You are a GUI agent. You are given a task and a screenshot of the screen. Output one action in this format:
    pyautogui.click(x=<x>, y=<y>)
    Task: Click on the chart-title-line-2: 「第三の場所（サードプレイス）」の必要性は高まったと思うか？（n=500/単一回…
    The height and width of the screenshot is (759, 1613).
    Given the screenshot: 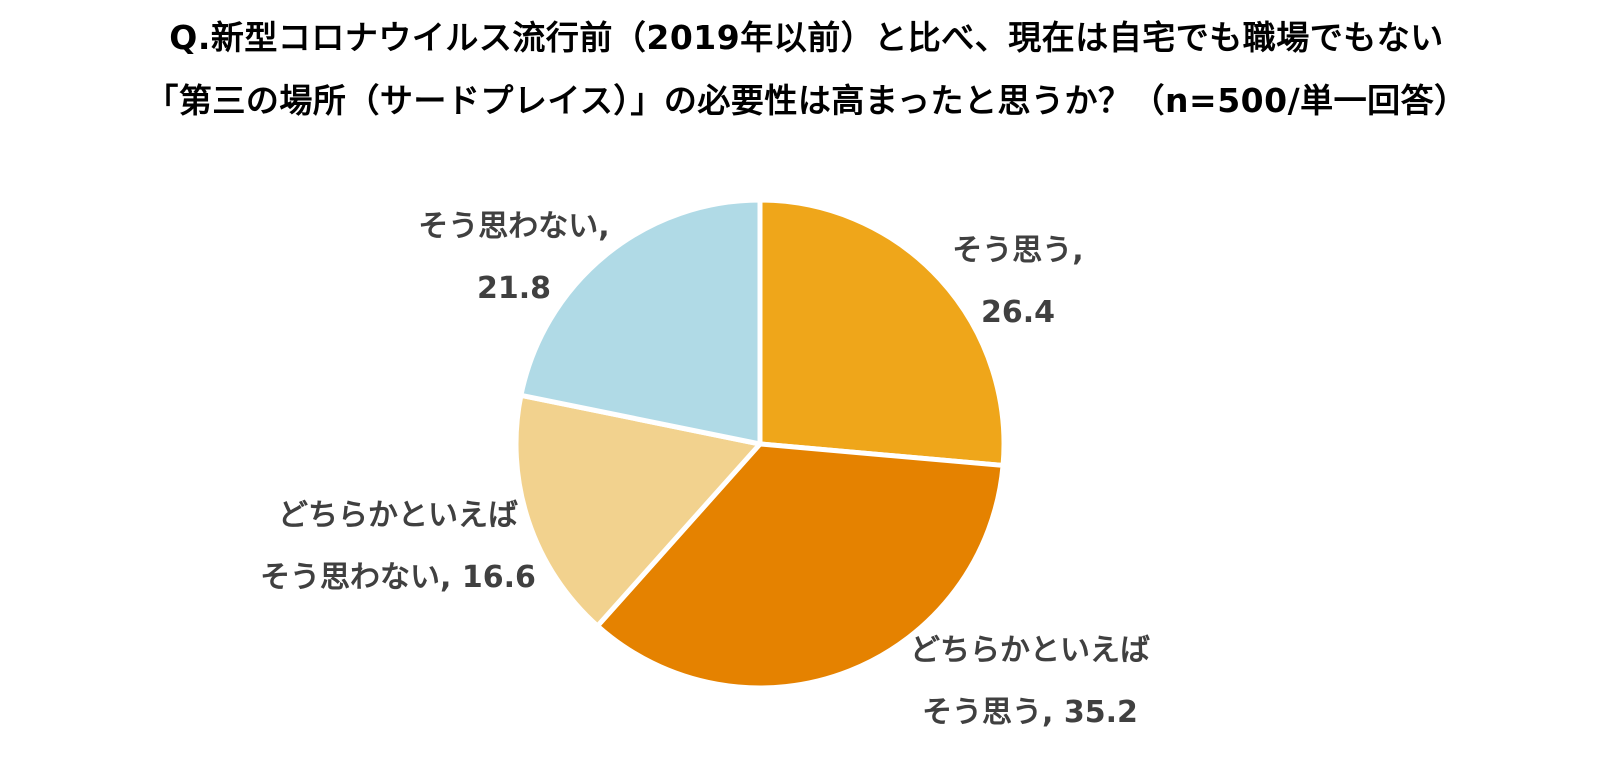 What is the action you would take?
    pyautogui.click(x=806, y=100)
    